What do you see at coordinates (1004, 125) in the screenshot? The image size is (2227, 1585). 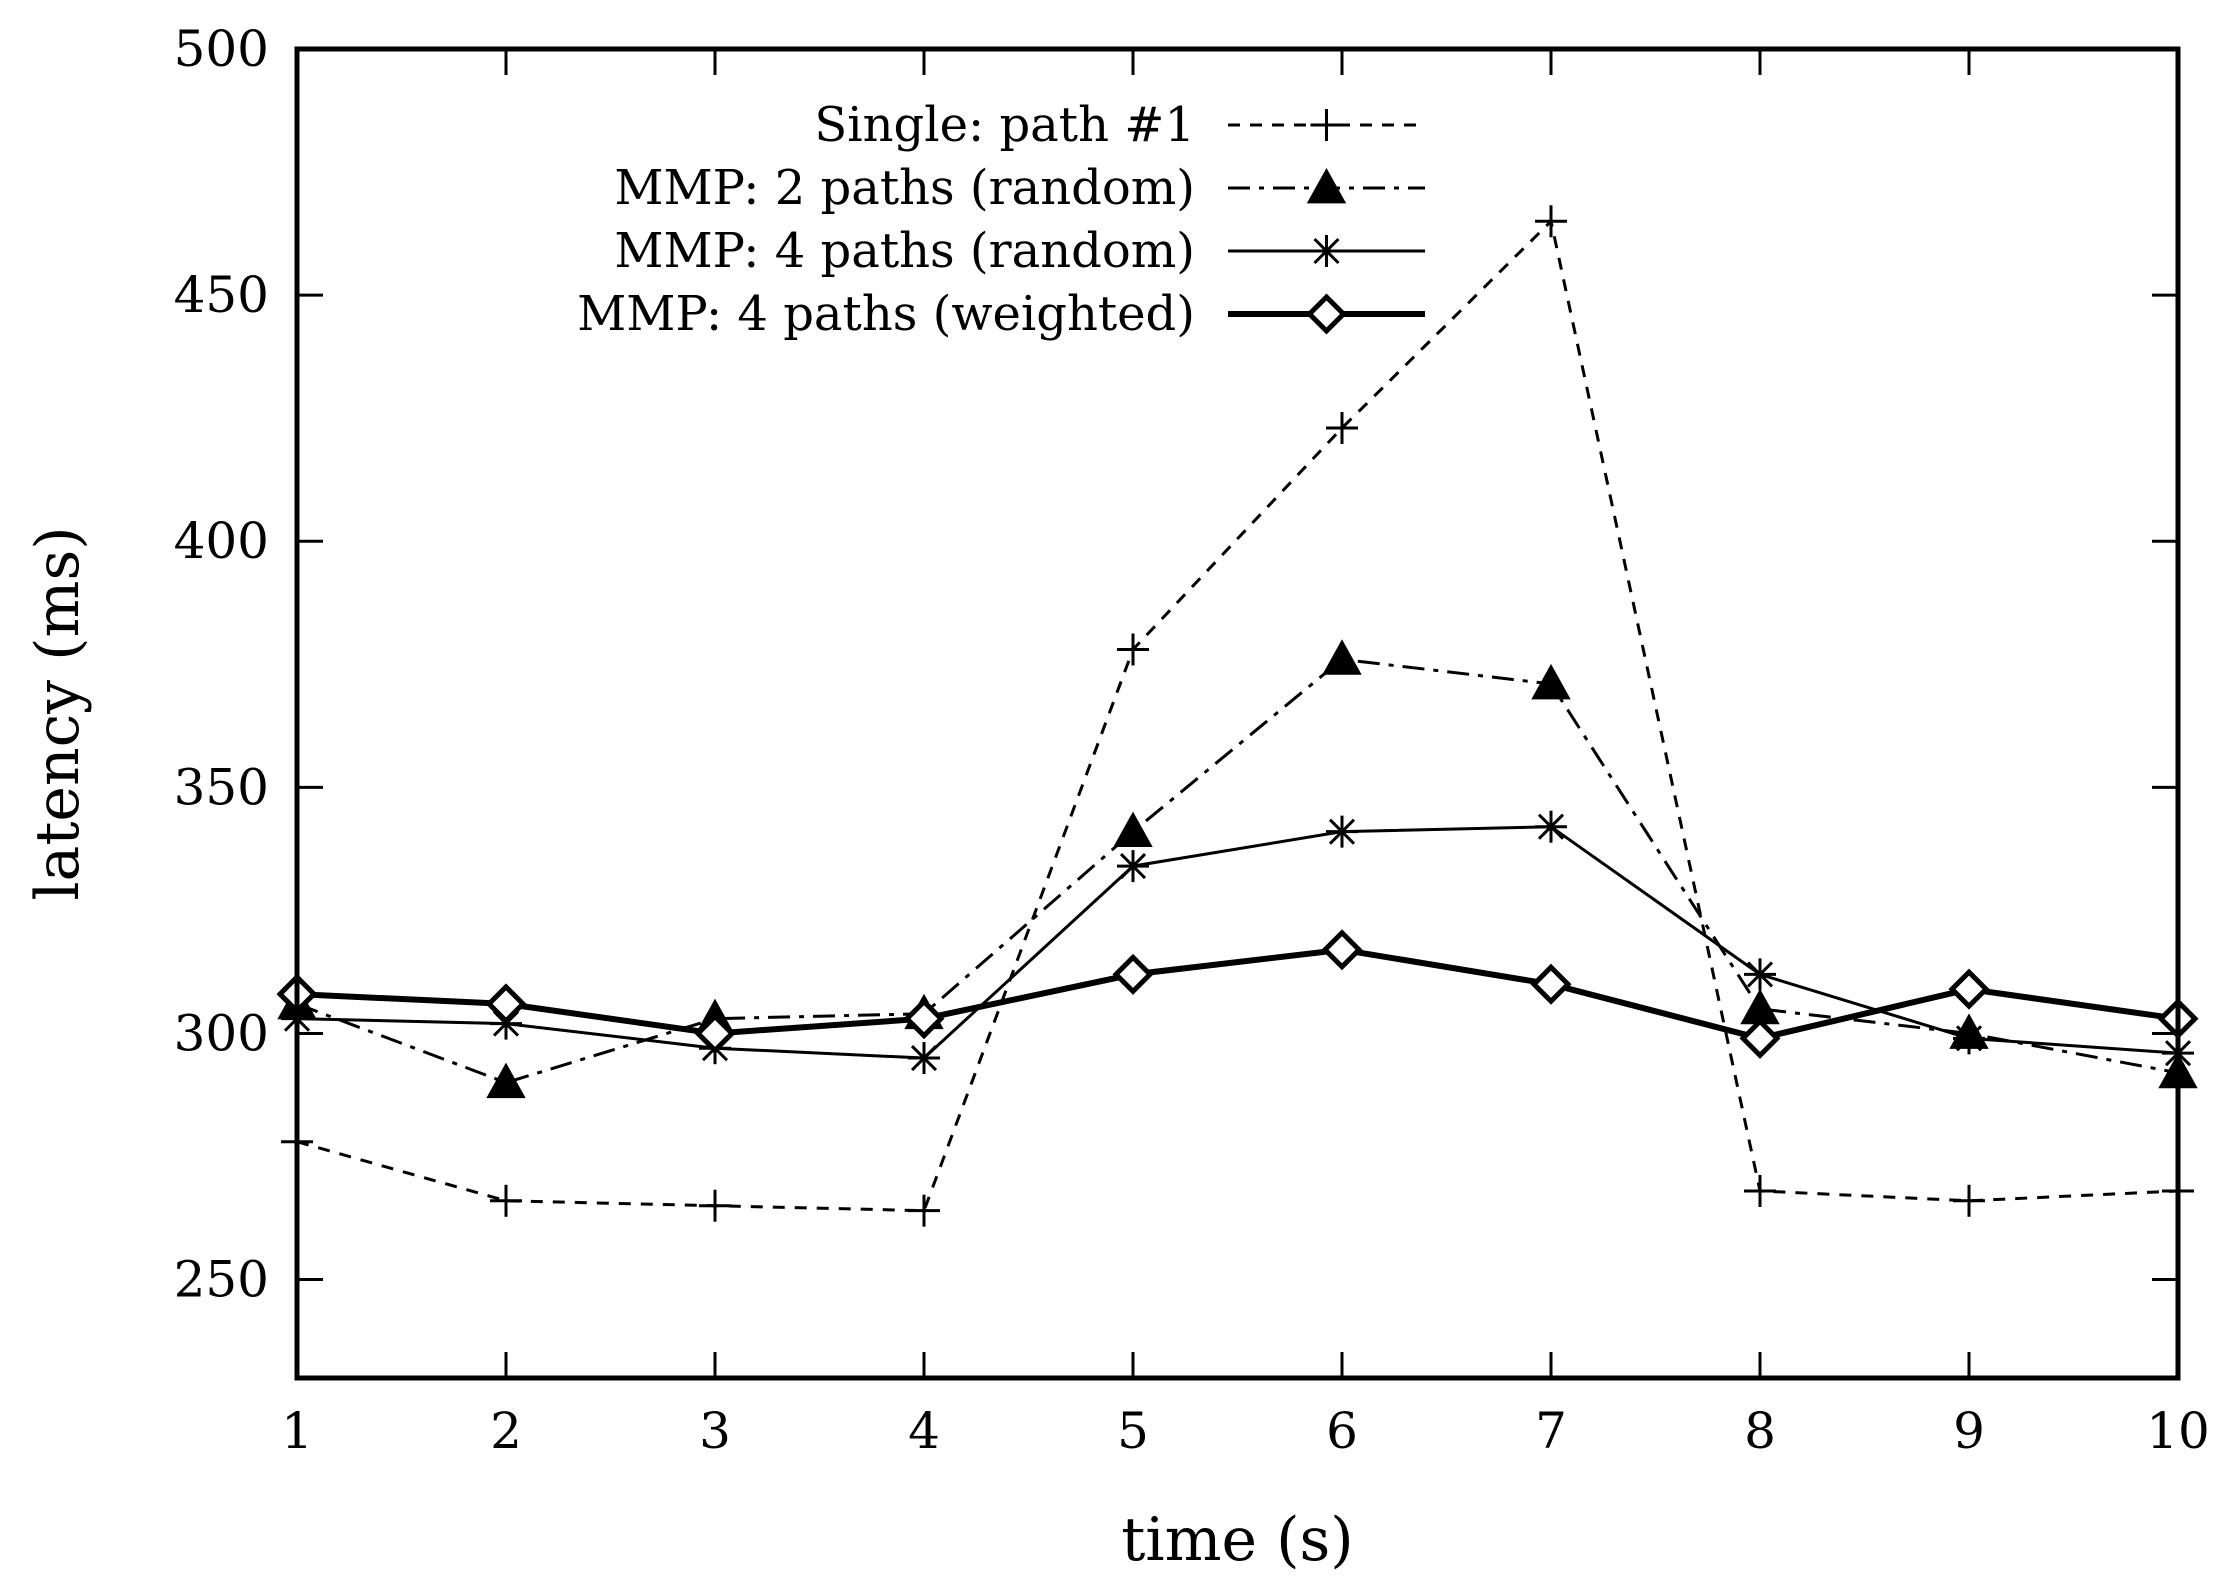 I see `legend-label: Single: path #1` at bounding box center [1004, 125].